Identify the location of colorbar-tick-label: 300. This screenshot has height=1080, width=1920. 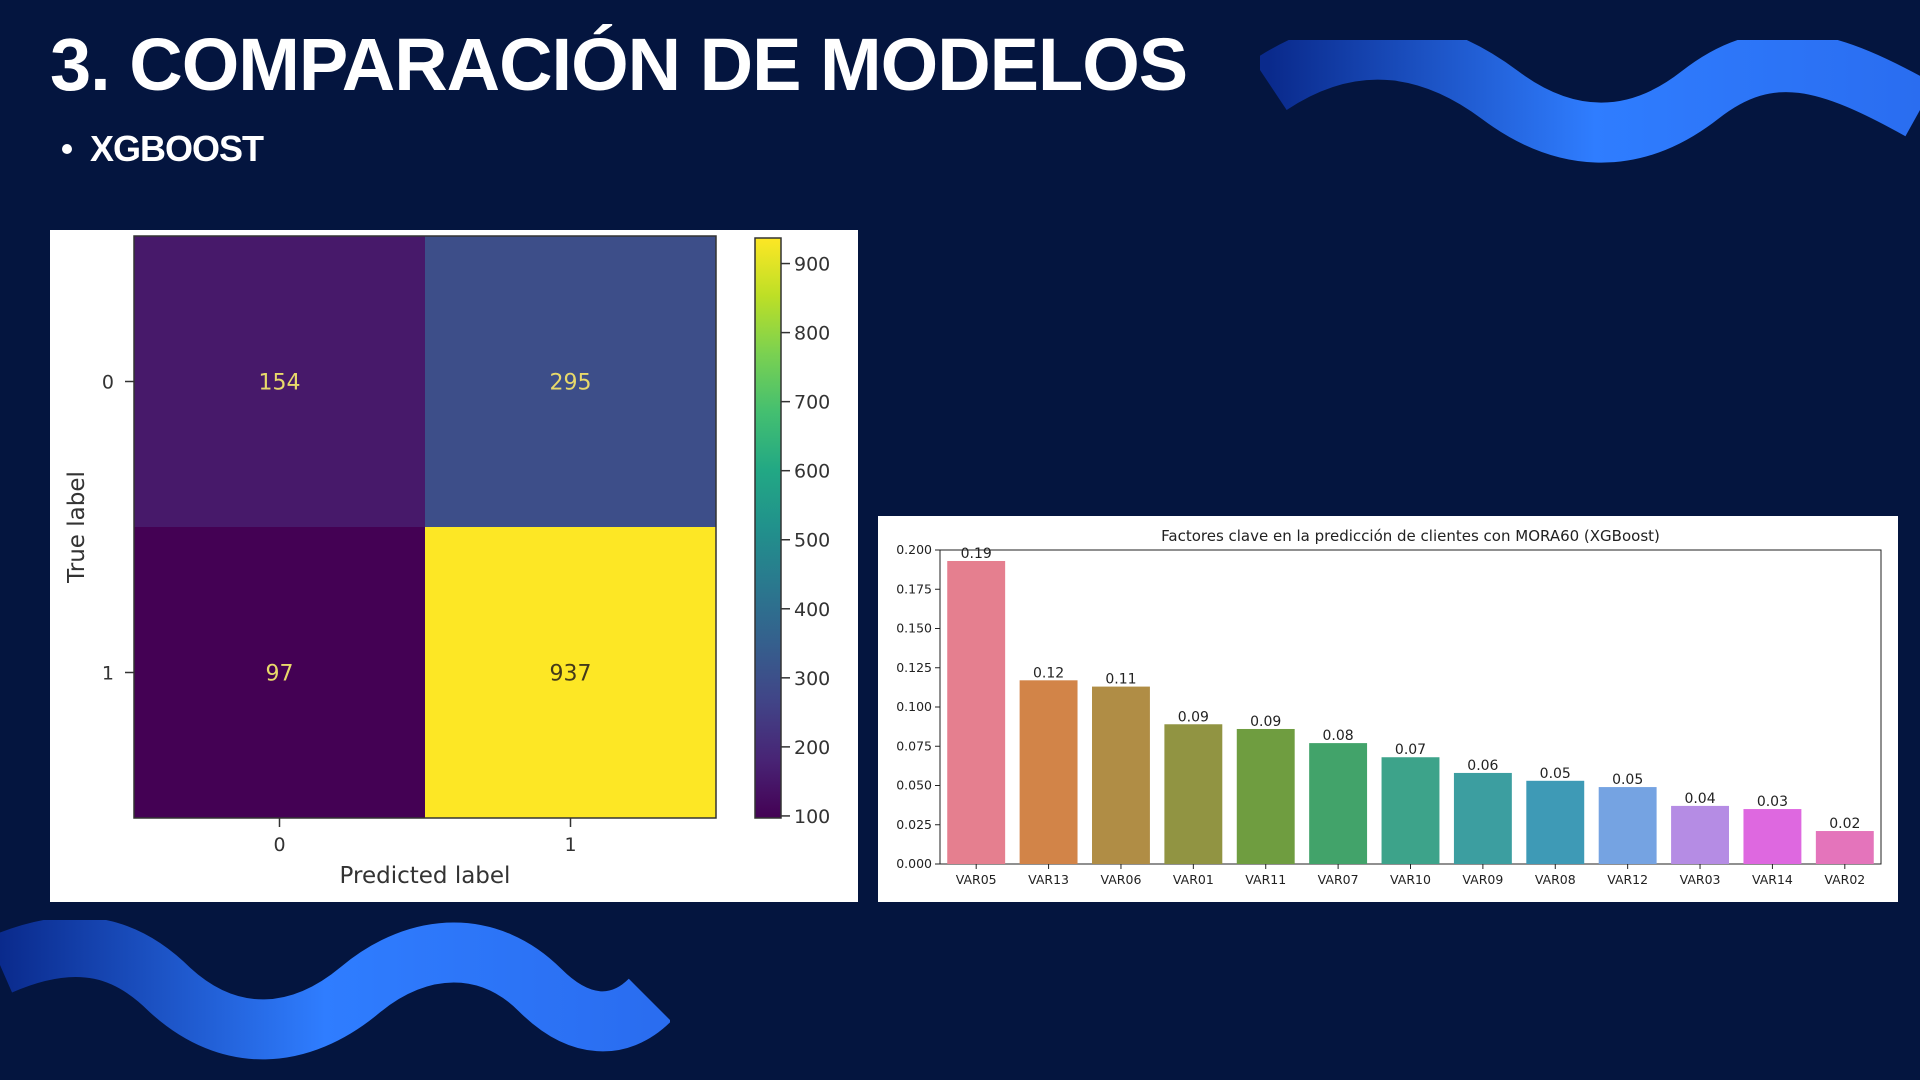
(812, 679).